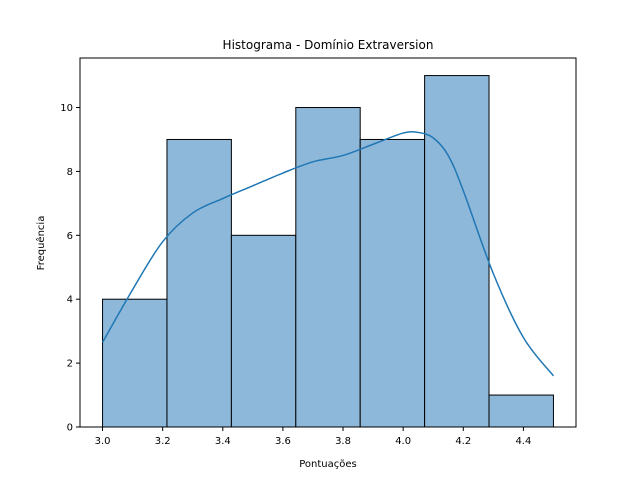  Describe the element at coordinates (70, 172) in the screenshot. I see `y-tick-label: 8` at that location.